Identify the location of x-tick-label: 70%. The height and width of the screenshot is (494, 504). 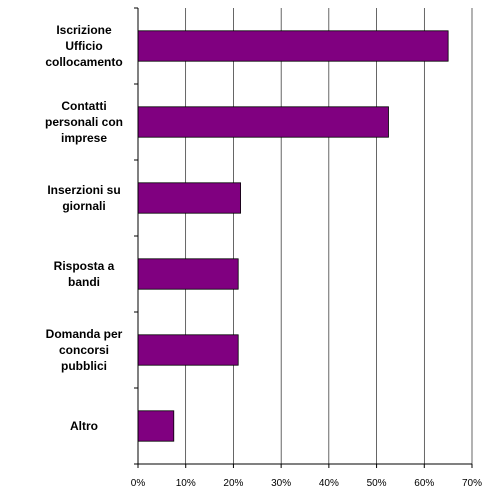
(472, 483).